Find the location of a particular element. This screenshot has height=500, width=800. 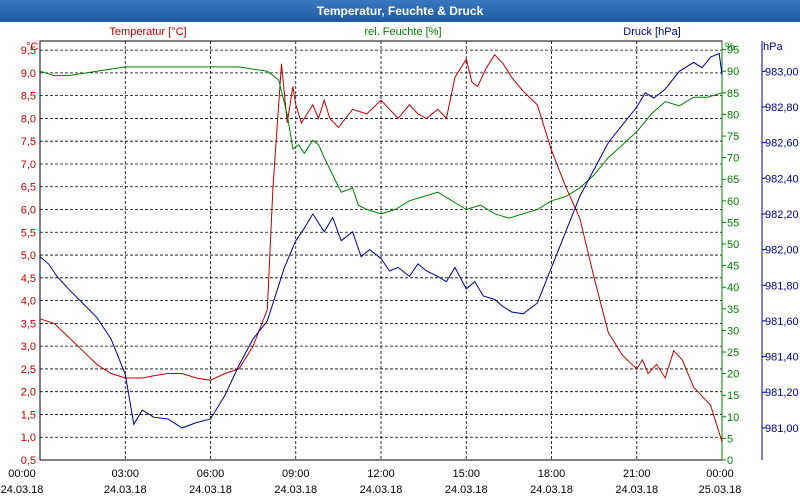

temperature-tick-label: 2,5 is located at coordinates (28, 370).